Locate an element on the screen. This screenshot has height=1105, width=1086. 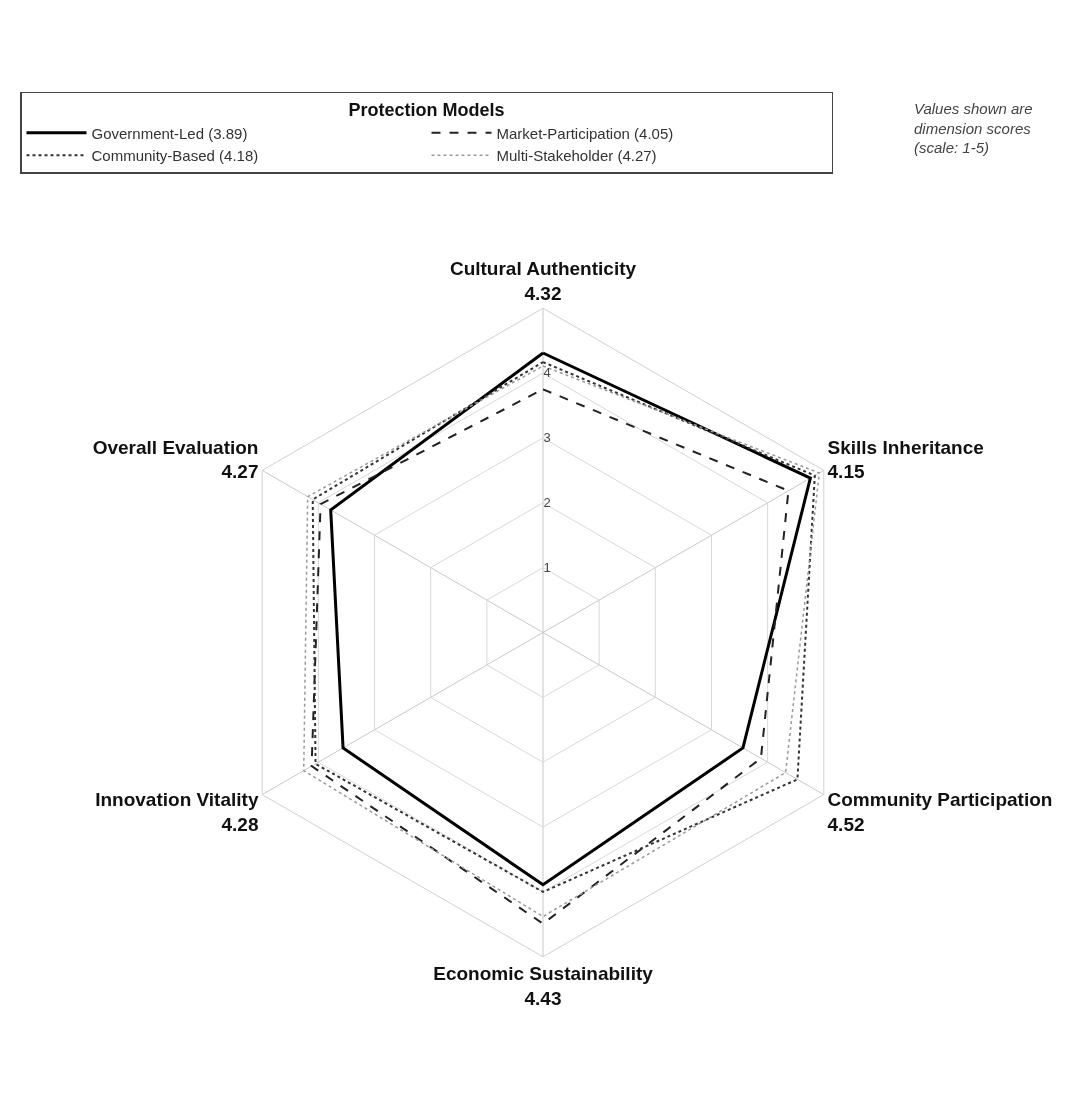
text: 4.28 is located at coordinates (240, 824).